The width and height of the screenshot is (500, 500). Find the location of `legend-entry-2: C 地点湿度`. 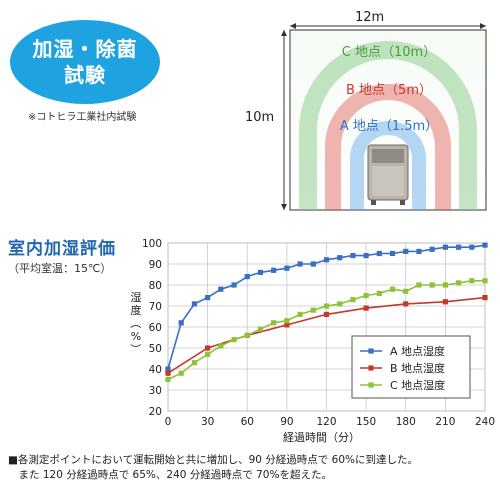

legend-entry-2: C 地点湿度 is located at coordinates (417, 385).